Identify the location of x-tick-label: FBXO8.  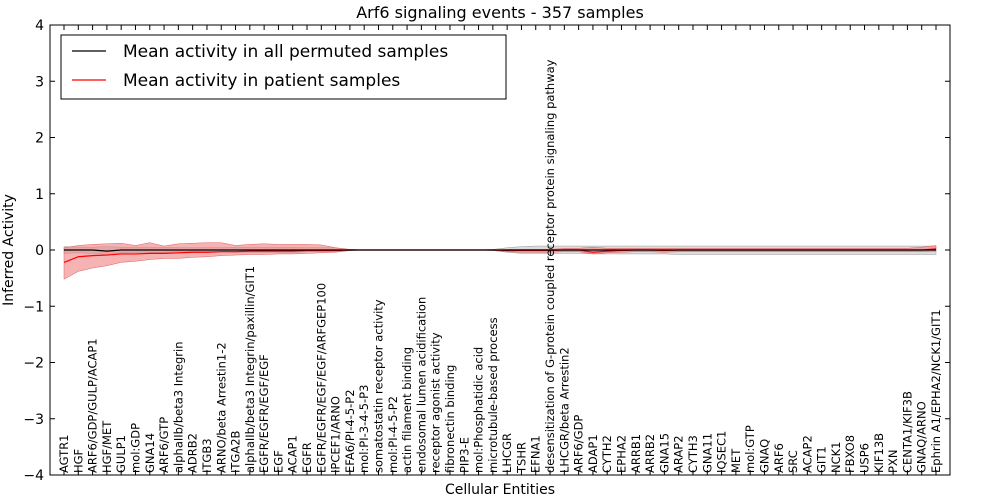
(850, 454).